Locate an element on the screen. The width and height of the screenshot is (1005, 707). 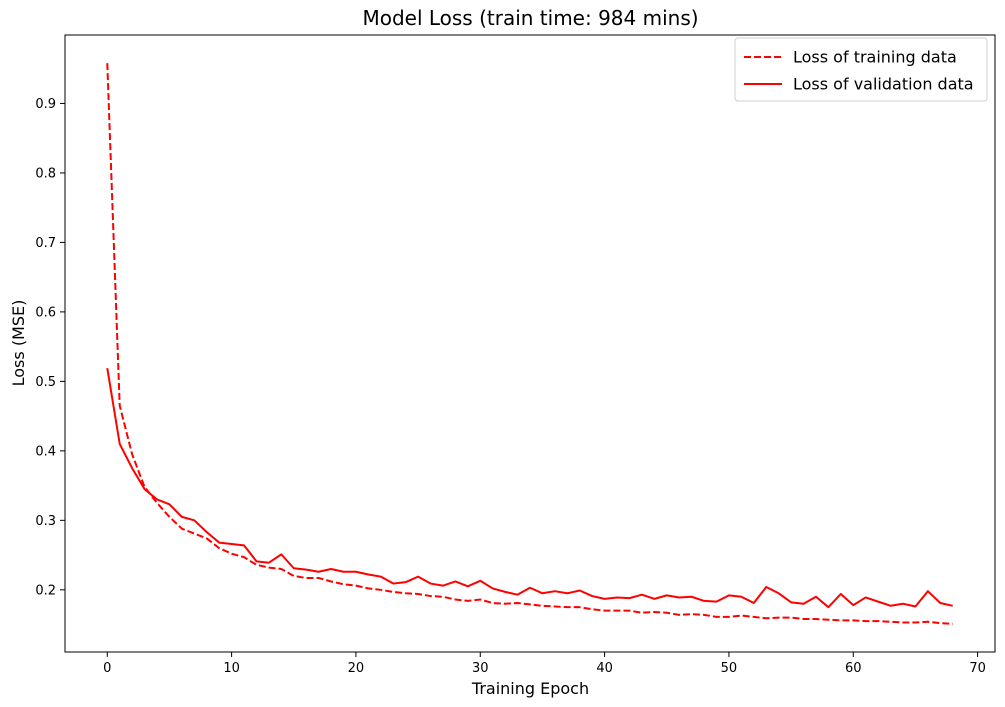
y-tick-label: 0.5 is located at coordinates (45, 382).